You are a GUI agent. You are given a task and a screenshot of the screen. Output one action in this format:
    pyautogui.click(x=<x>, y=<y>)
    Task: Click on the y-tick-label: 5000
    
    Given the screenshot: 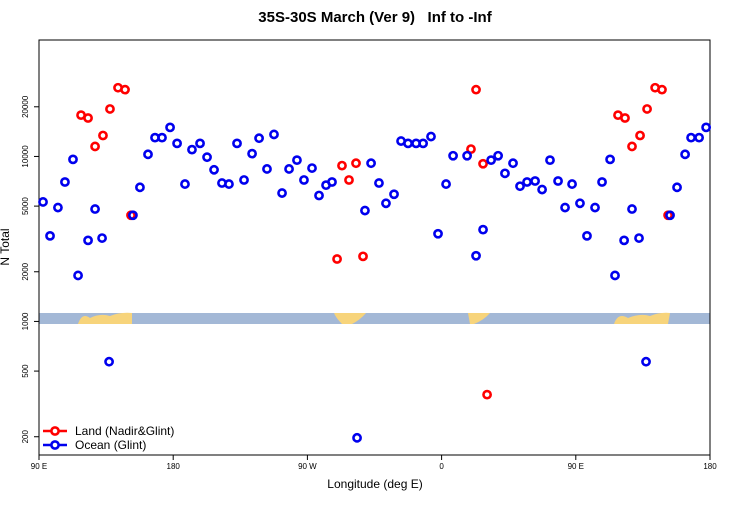 What is the action you would take?
    pyautogui.click(x=25, y=206)
    